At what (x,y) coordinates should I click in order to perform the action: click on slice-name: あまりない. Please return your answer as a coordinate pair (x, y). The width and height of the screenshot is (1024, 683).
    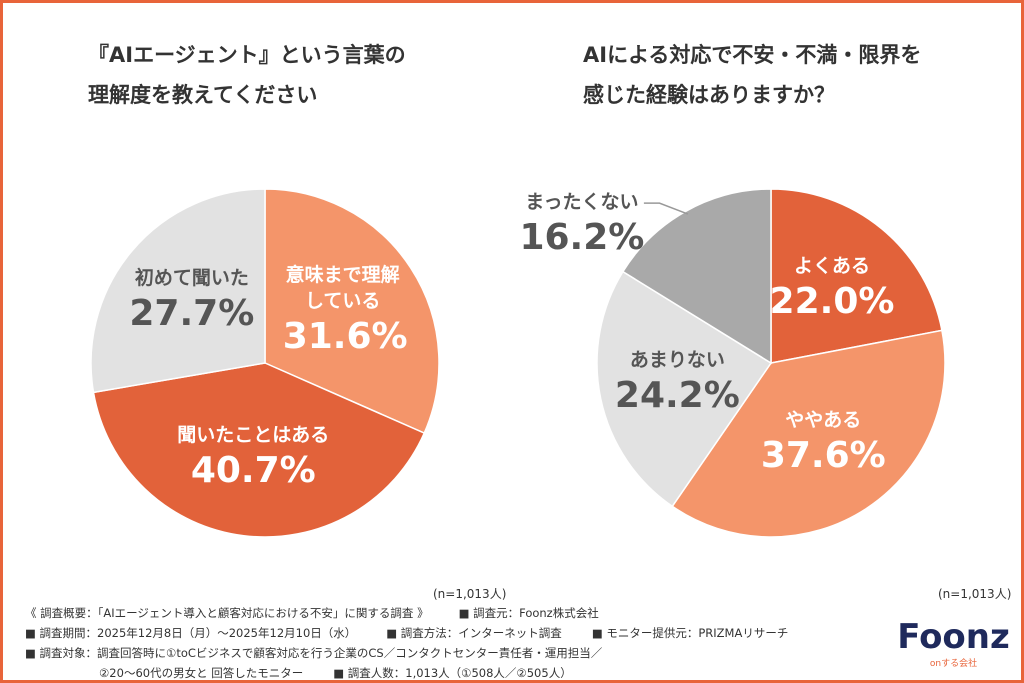
    Looking at the image, I should click on (677, 359).